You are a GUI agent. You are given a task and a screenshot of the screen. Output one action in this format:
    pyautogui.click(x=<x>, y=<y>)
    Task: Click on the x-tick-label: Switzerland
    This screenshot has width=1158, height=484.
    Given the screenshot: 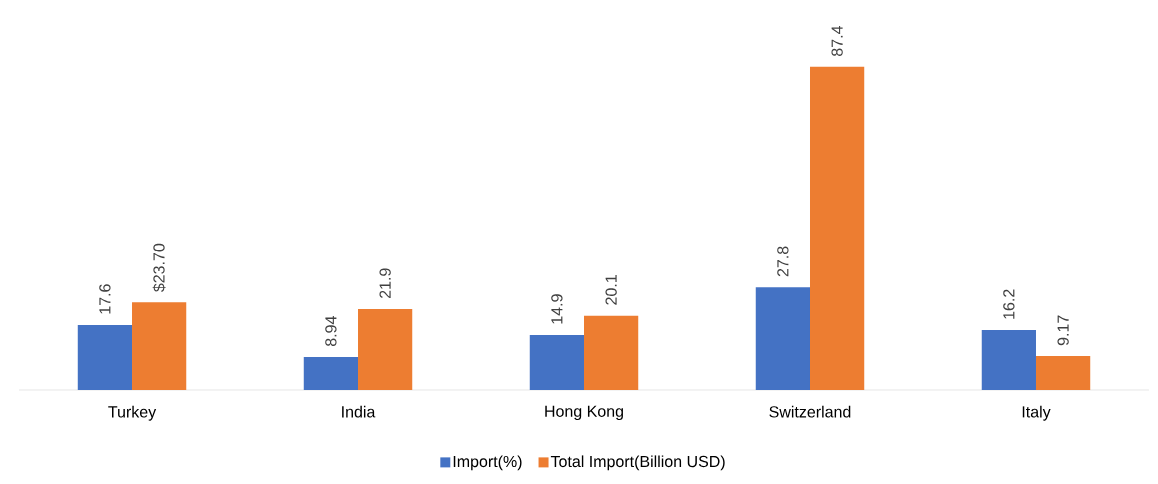 What is the action you would take?
    pyautogui.click(x=810, y=411)
    